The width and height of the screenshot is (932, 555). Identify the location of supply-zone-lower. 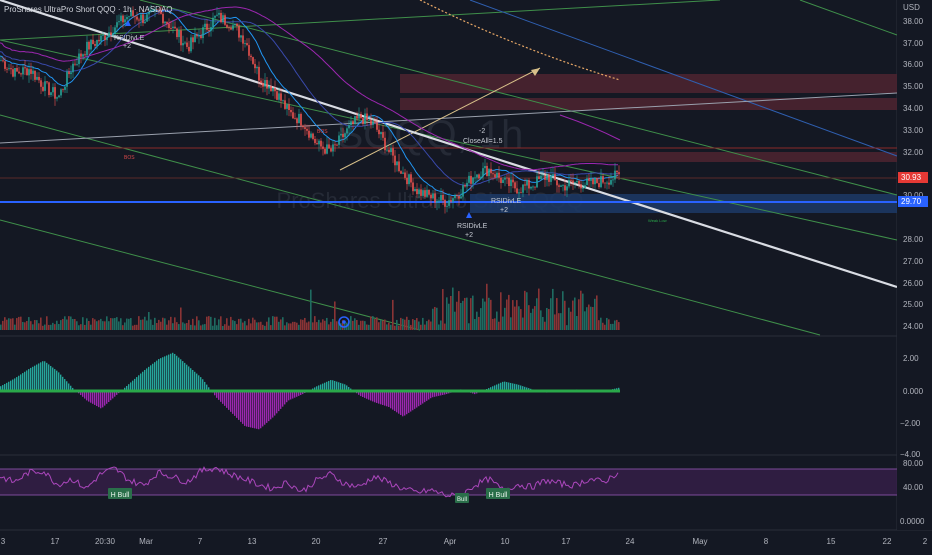
(718, 157).